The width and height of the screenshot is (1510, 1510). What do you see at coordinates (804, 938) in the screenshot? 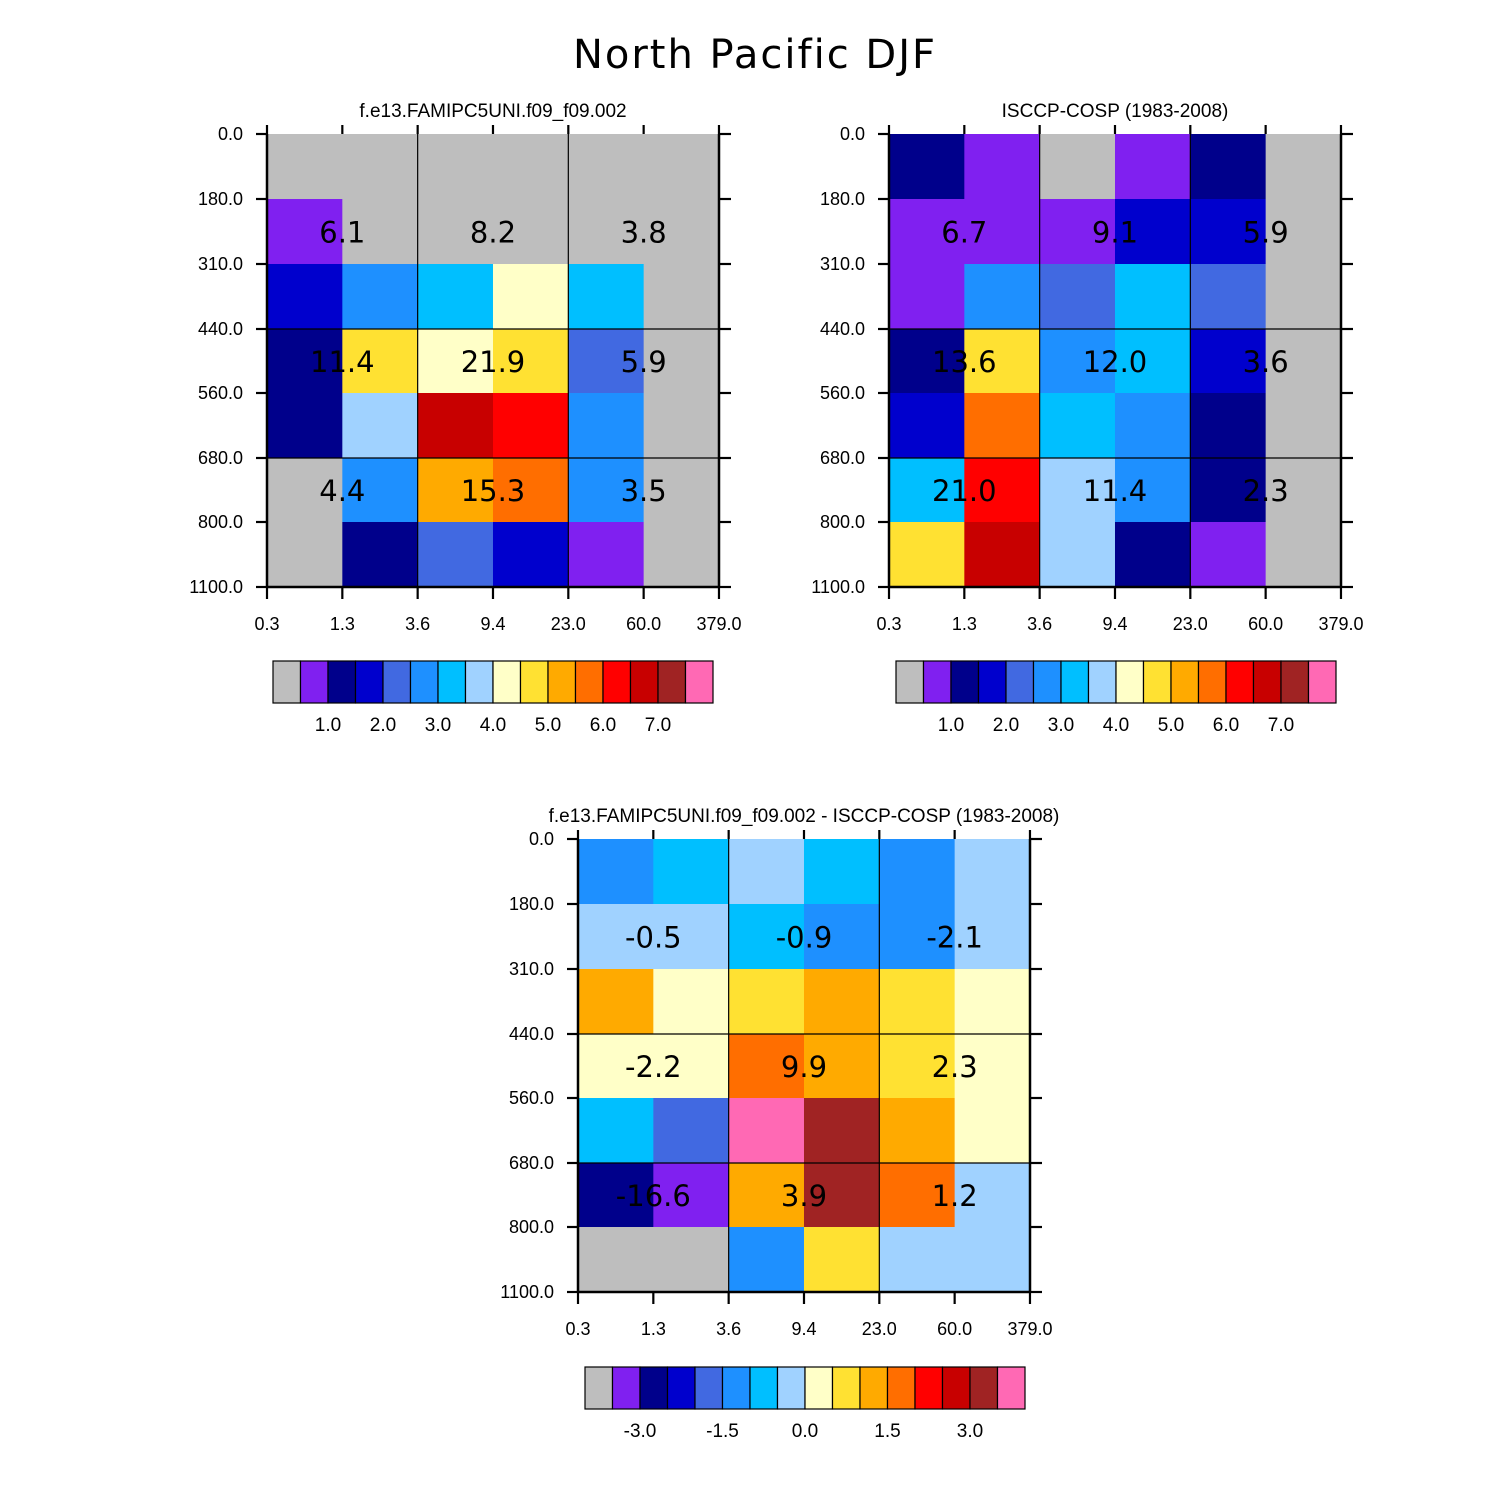
I see `cell-value-label: -0.9` at bounding box center [804, 938].